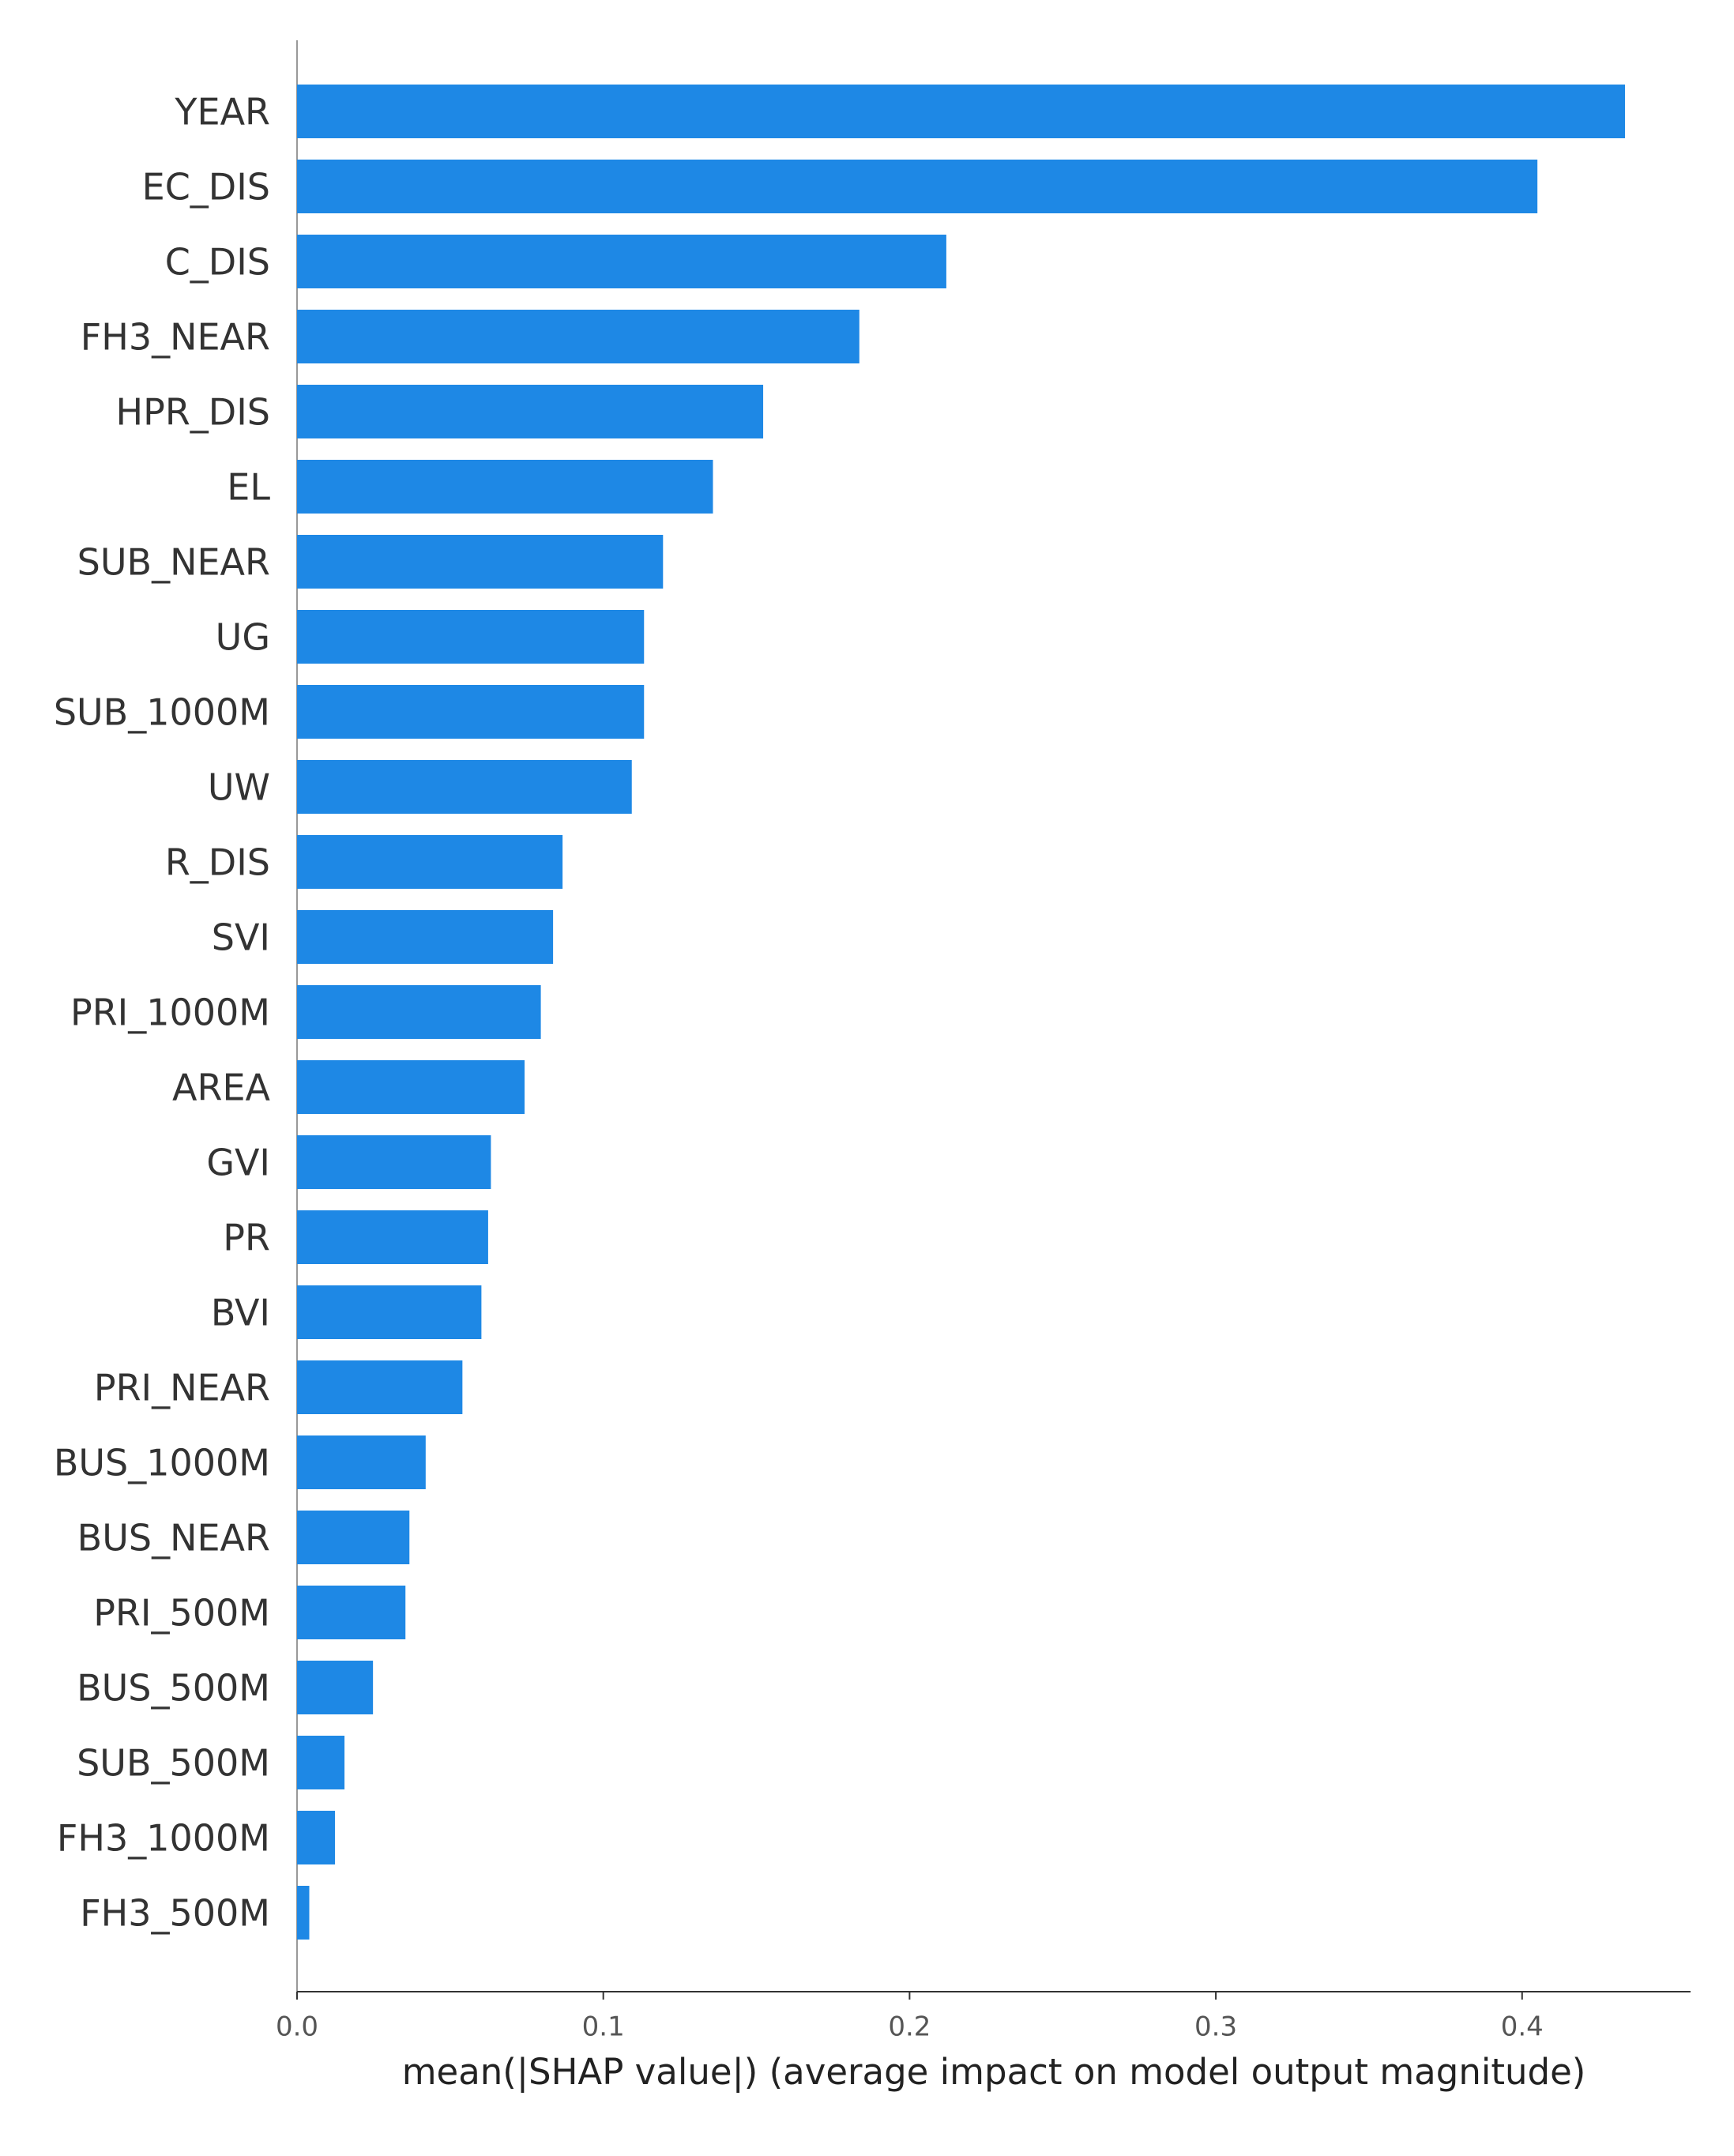  I want to click on y-tick-label: UW, so click(239, 788).